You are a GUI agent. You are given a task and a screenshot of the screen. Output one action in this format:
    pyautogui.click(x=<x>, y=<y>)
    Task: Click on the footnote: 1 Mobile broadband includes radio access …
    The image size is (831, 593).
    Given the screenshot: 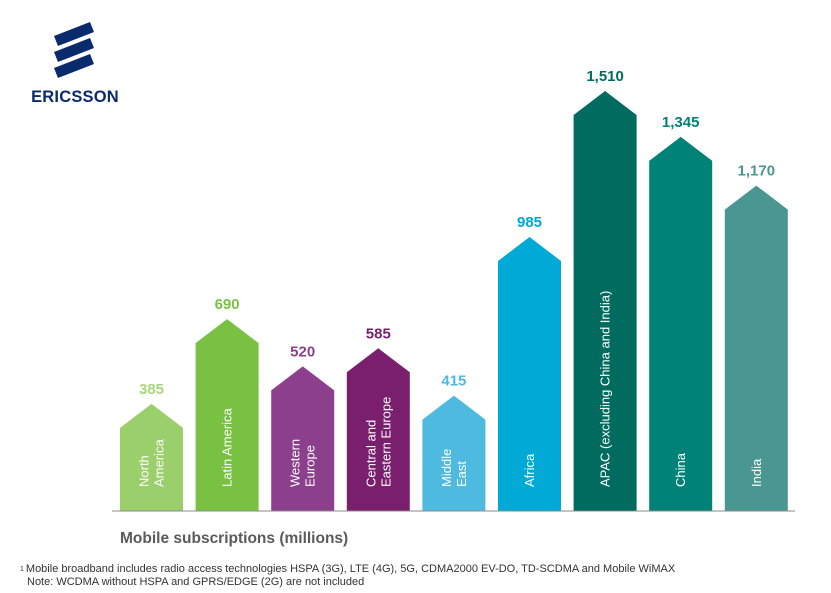 What is the action you would take?
    pyautogui.click(x=347, y=576)
    